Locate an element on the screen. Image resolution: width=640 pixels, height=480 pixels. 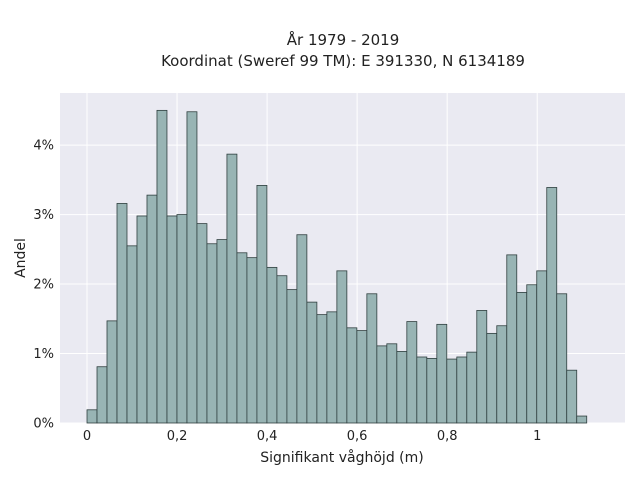
x-tick-label-1: 0,2 is located at coordinates (177, 436).